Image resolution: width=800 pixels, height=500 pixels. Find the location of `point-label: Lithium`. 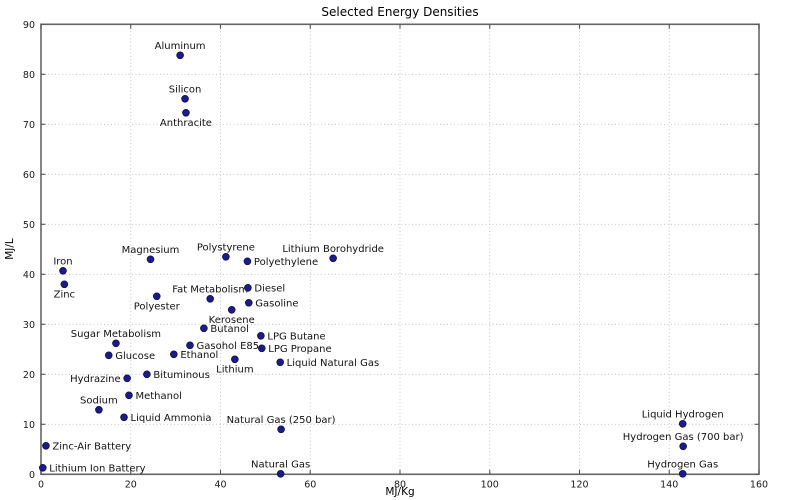

point-label: Lithium is located at coordinates (234, 369).